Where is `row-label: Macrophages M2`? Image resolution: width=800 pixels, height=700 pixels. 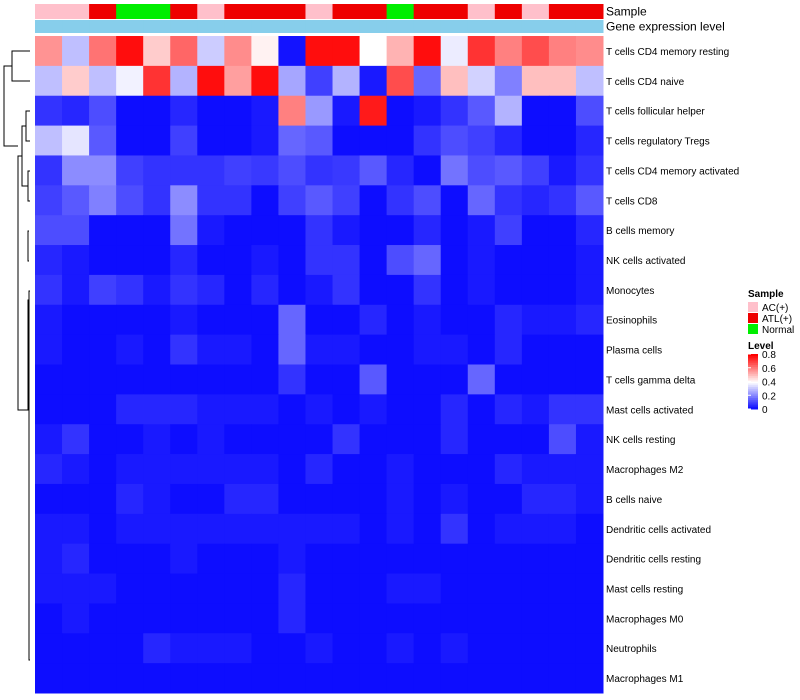
row-label: Macrophages M2 is located at coordinates (645, 470).